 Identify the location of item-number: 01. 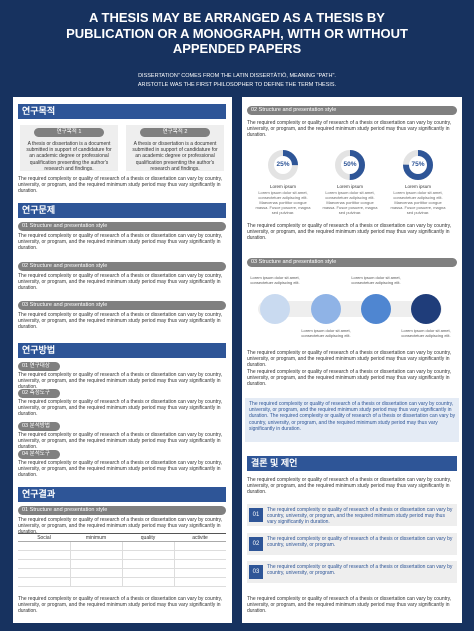
(256, 515).